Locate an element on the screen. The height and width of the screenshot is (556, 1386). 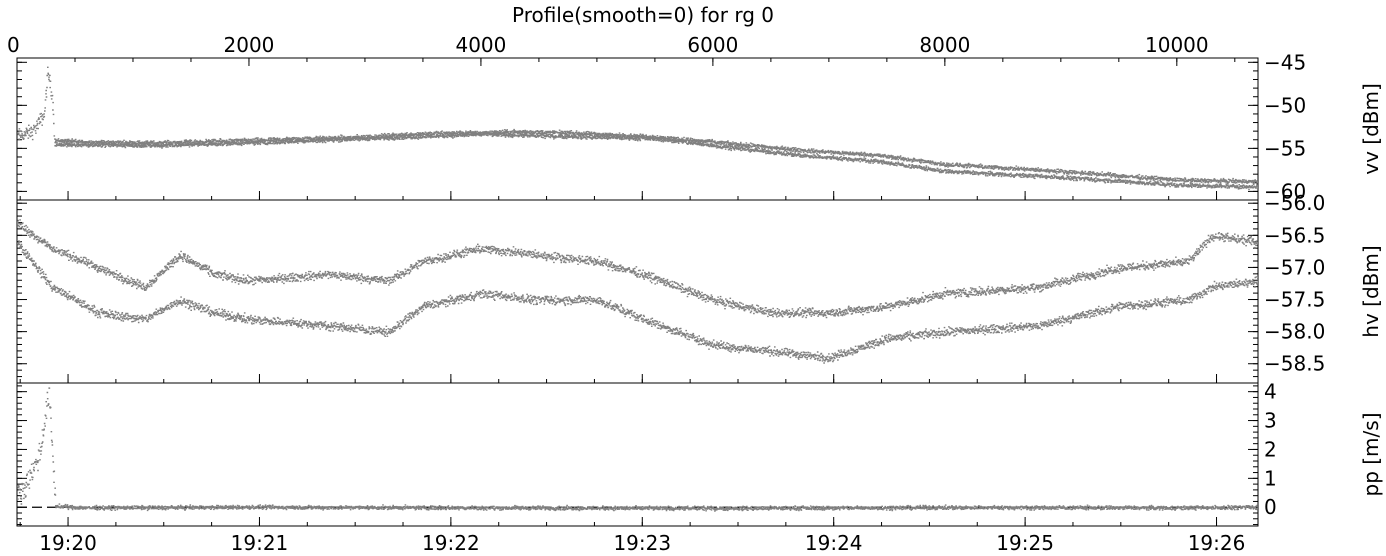
chart-title: Profile(smooth=0) for rg 0 is located at coordinates (643, 15).